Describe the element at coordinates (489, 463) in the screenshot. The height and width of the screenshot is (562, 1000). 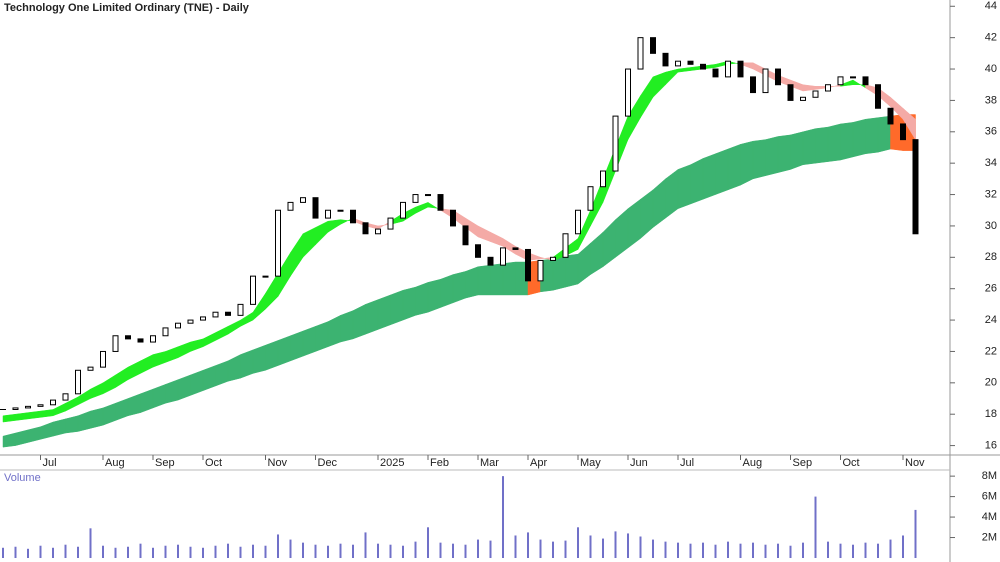
I see `x-tick-label: Mar` at that location.